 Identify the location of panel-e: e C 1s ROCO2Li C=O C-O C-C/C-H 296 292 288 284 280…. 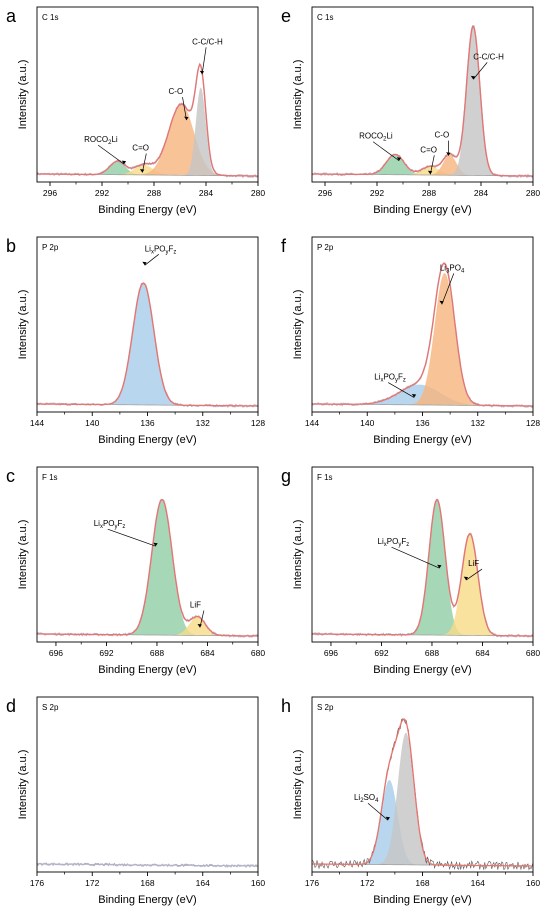
(412, 115).